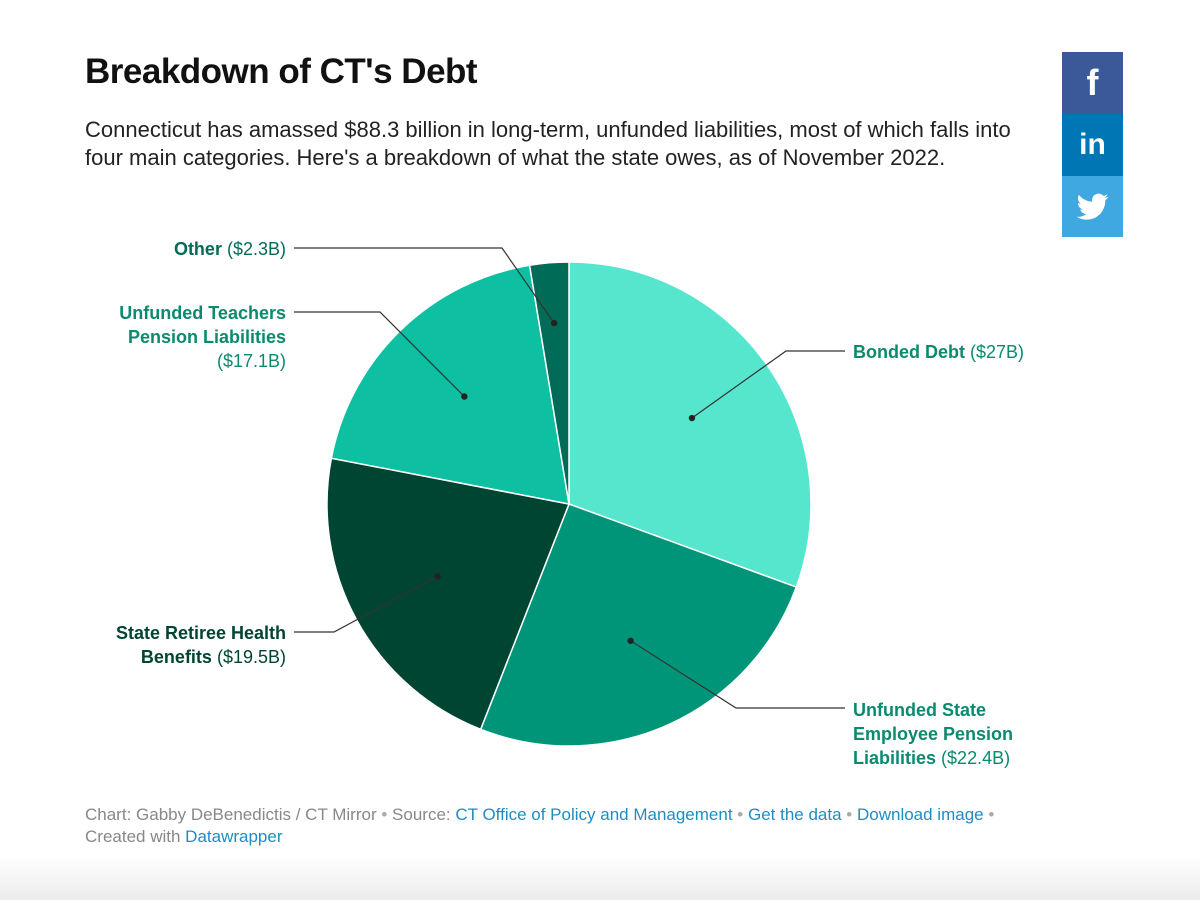  What do you see at coordinates (692, 418) in the screenshot?
I see `leader-dot-bonded-debt` at bounding box center [692, 418].